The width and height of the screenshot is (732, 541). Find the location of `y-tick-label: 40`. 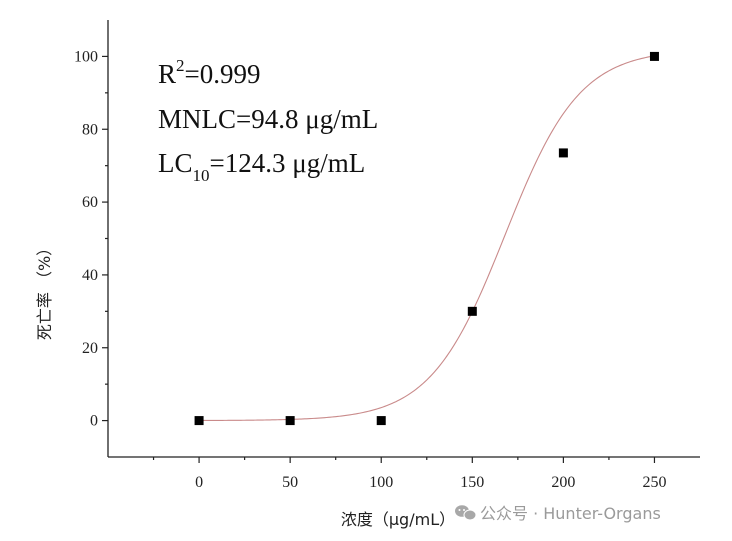

y-tick-label: 40 is located at coordinates (90, 275).